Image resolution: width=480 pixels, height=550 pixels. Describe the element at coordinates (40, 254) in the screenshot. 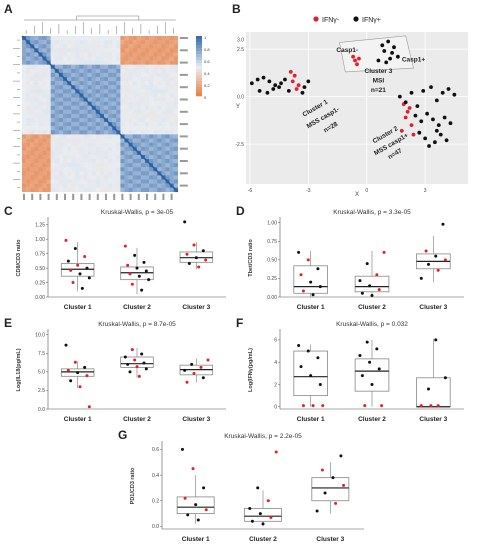

I see `y-tick-label: 0.75` at that location.